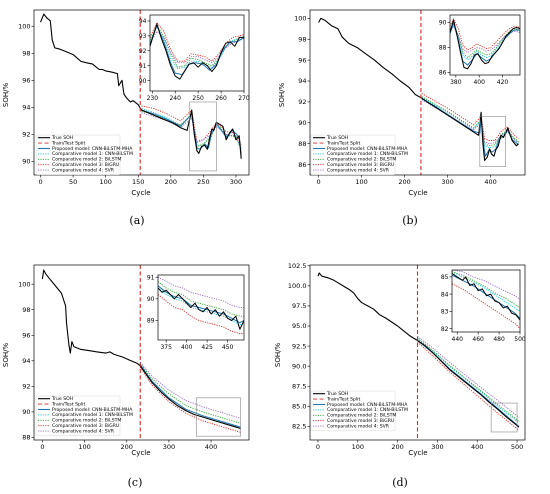  I want to click on panel-a-xtick-label: 250, so click(203, 182).